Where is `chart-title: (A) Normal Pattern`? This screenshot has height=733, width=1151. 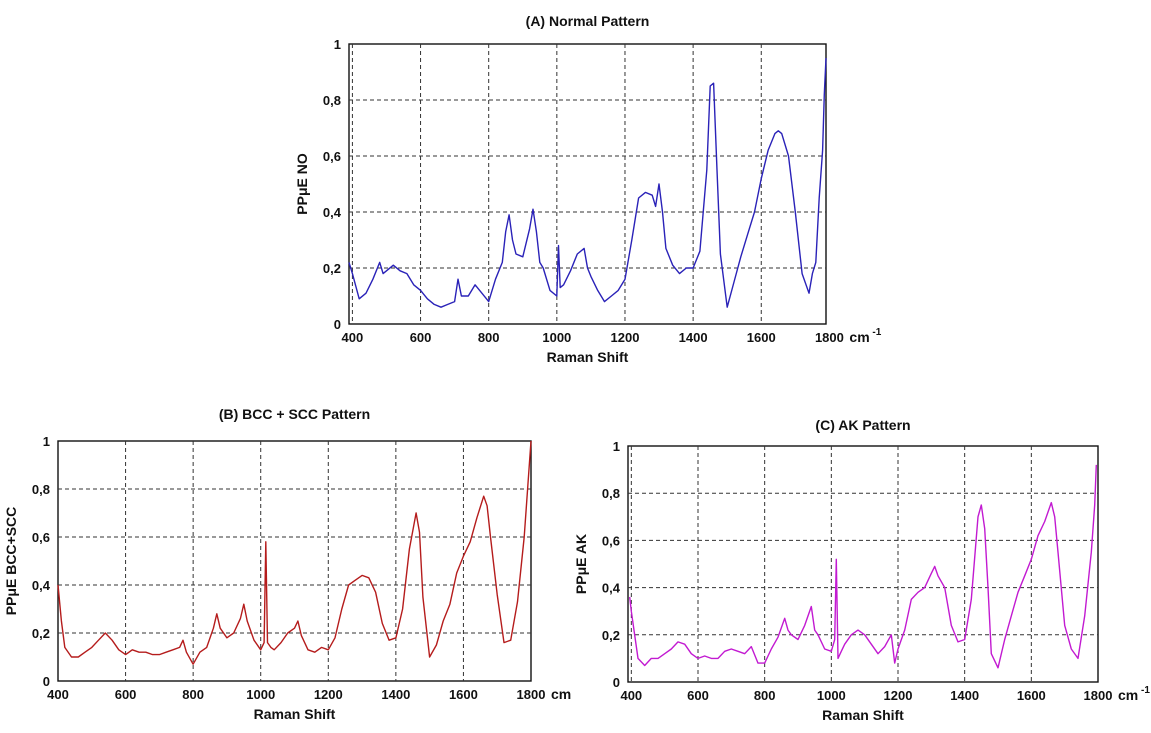
chart-title: (A) Normal Pattern is located at coordinates (588, 21).